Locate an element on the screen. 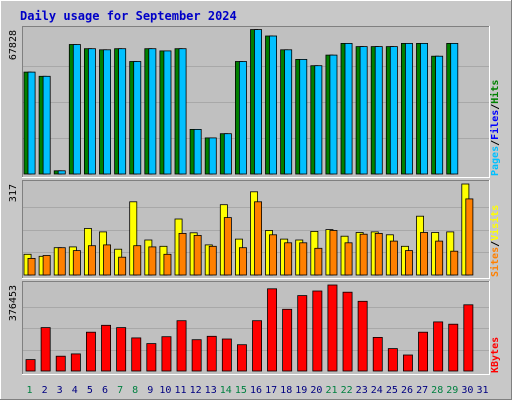 The image size is (512, 400). x-tick-label-29: 29 is located at coordinates (452, 390).